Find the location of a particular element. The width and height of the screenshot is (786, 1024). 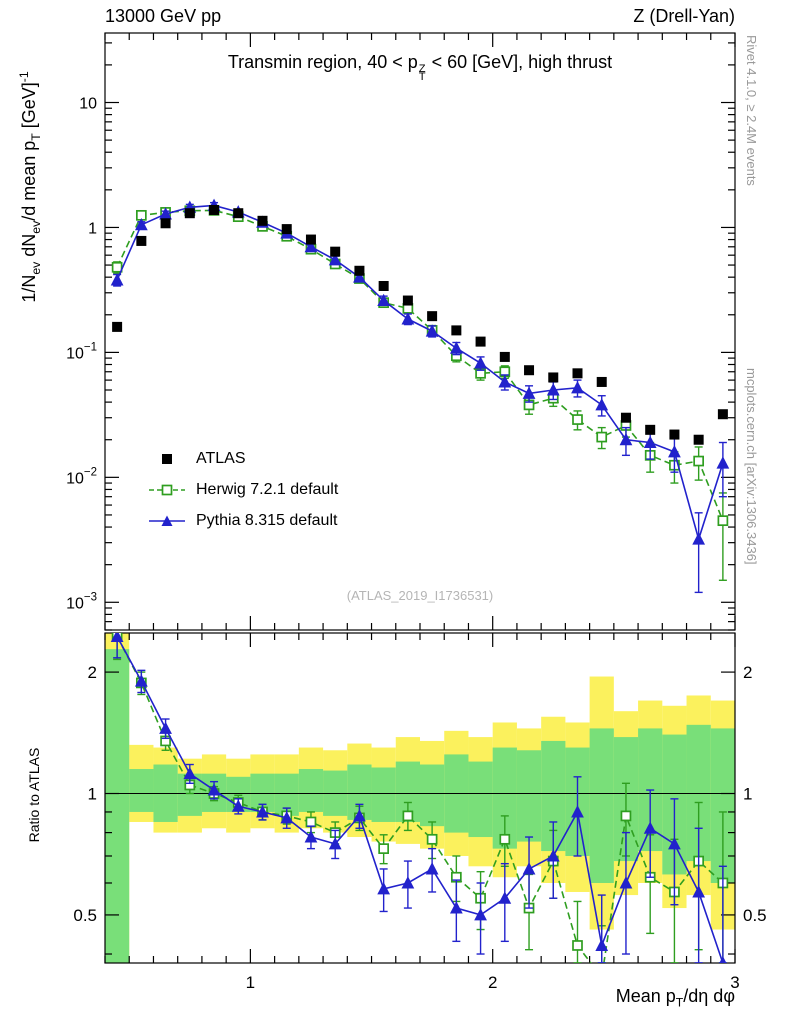

rivet-version-caption: Rivet 4.1.0, ≥ 2.4M events is located at coordinates (751, 110).